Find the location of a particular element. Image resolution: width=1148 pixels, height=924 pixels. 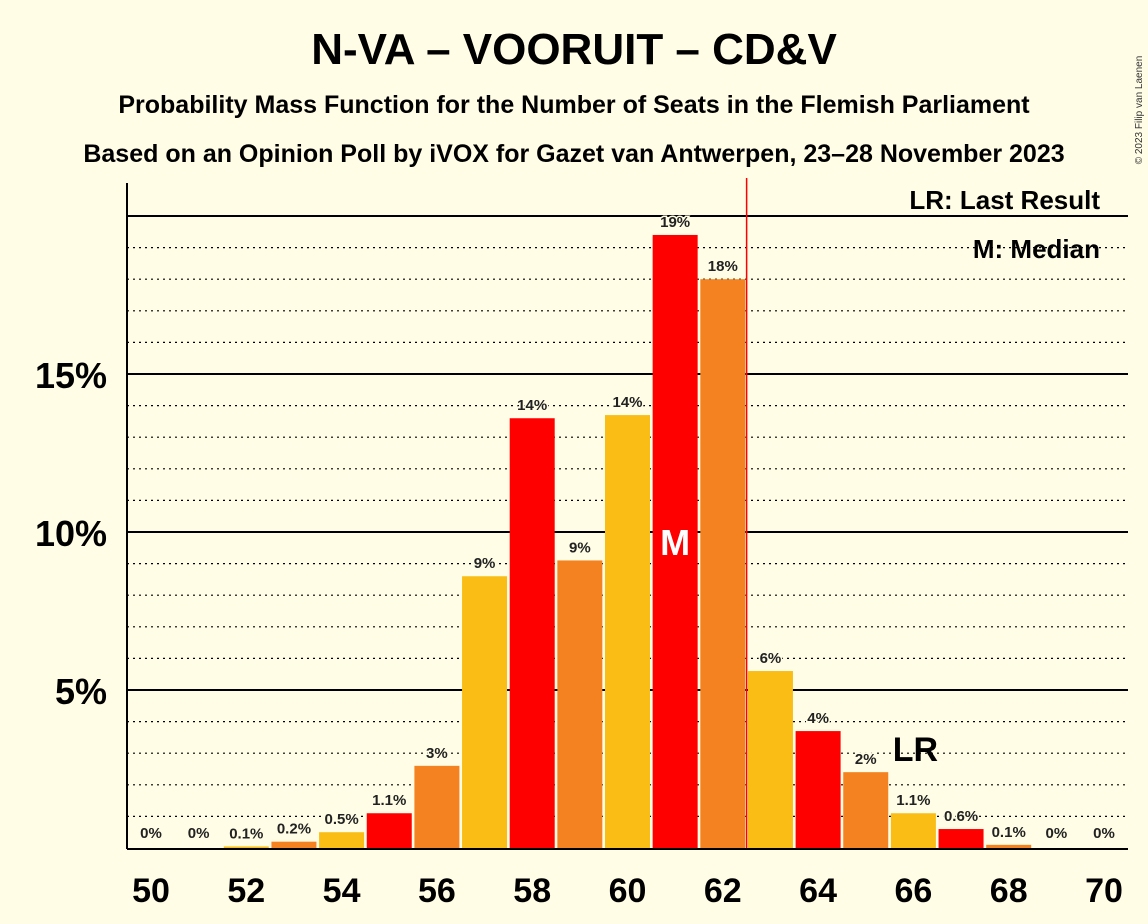

bar-value-label: 18% is located at coordinates (723, 266).